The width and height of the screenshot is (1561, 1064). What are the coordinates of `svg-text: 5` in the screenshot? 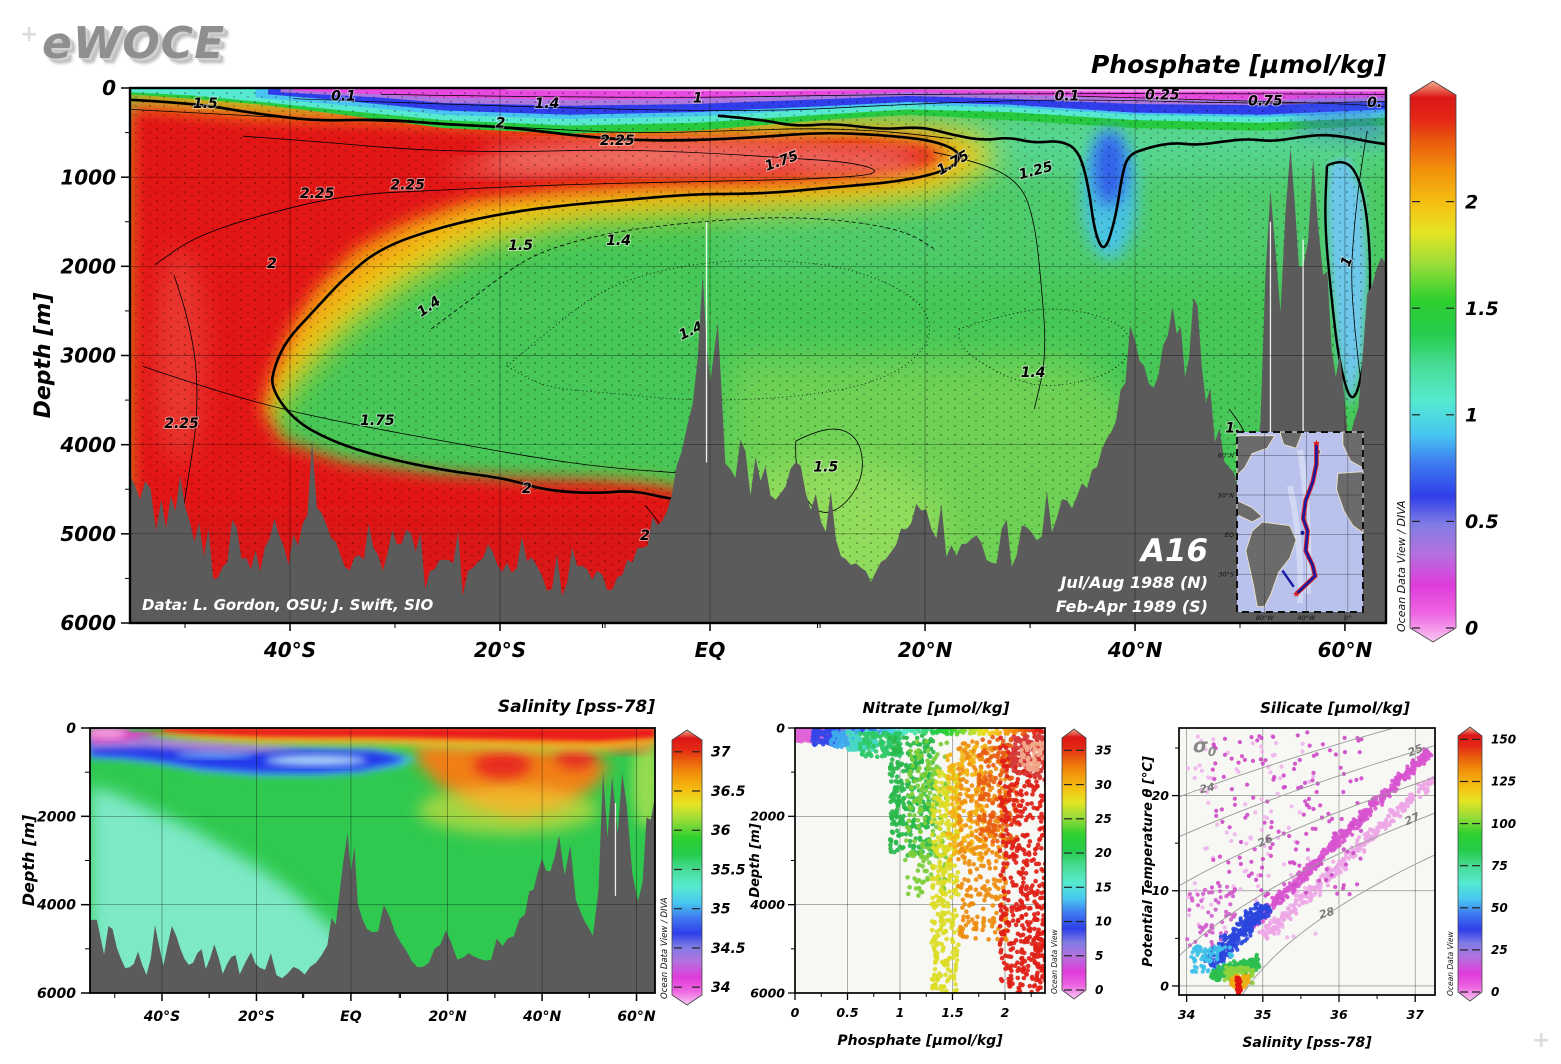 It's located at (1099, 956).